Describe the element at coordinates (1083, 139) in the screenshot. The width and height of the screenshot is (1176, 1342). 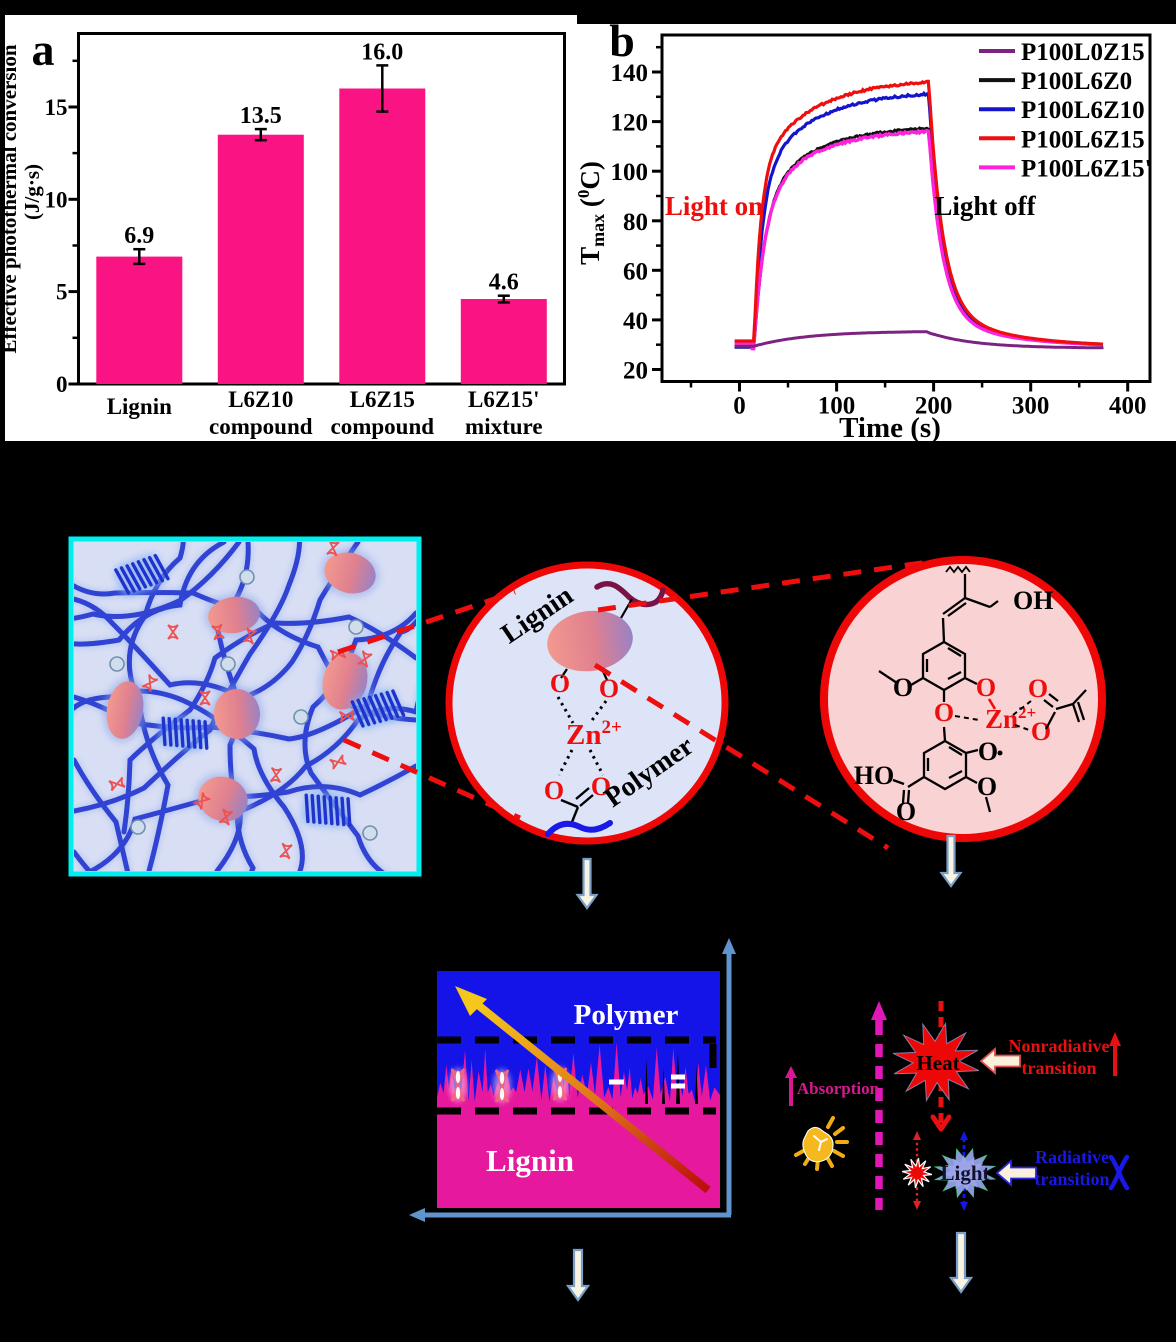
I see `svg-text: P100L6Z15` at that location.